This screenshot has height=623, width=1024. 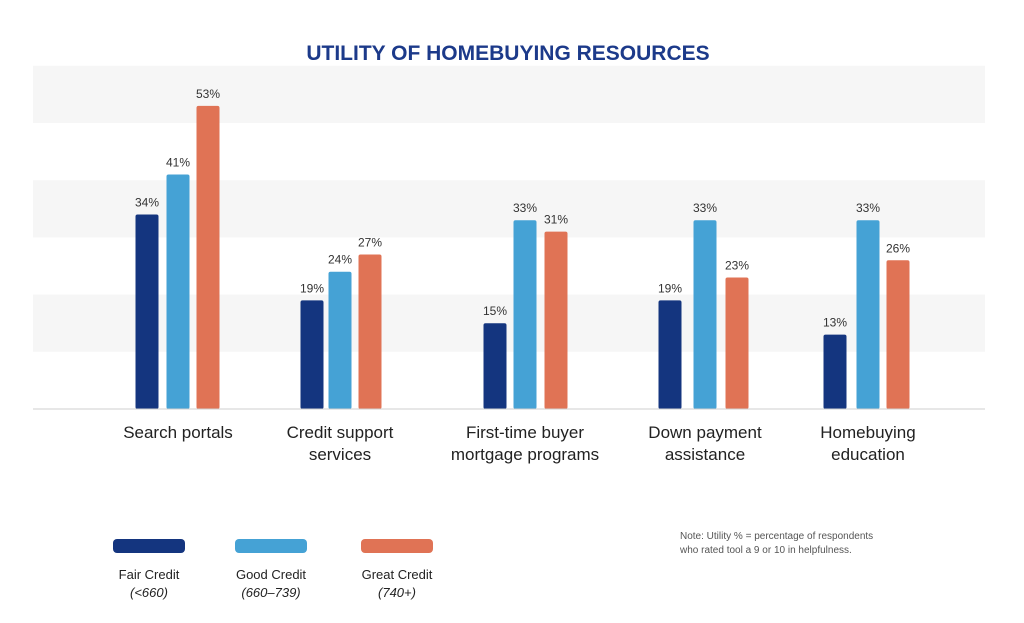 What do you see at coordinates (525, 443) in the screenshot?
I see `category-label: First-time buyer mortgage programs` at bounding box center [525, 443].